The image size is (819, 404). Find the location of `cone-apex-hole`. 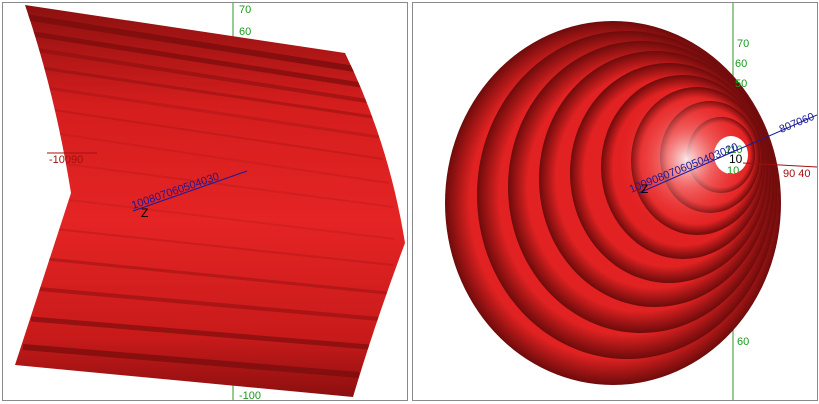

cone-apex-hole is located at coordinates (731, 155).